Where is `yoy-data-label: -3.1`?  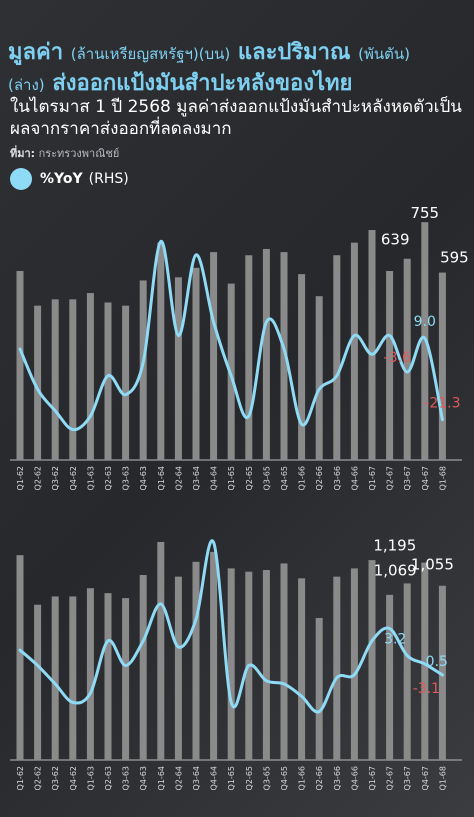 yoy-data-label: -3.1 is located at coordinates (426, 689).